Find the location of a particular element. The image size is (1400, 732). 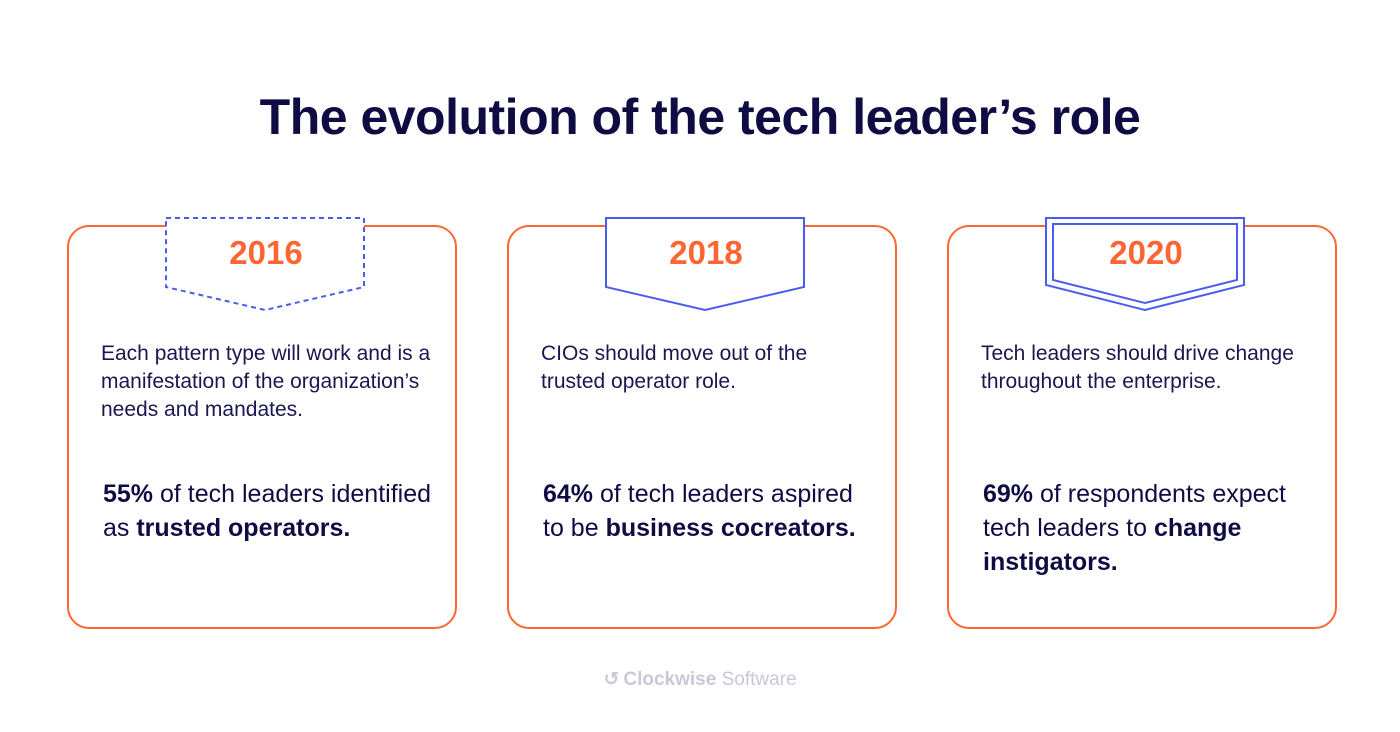

year-badge: 2018 is located at coordinates (706, 265).